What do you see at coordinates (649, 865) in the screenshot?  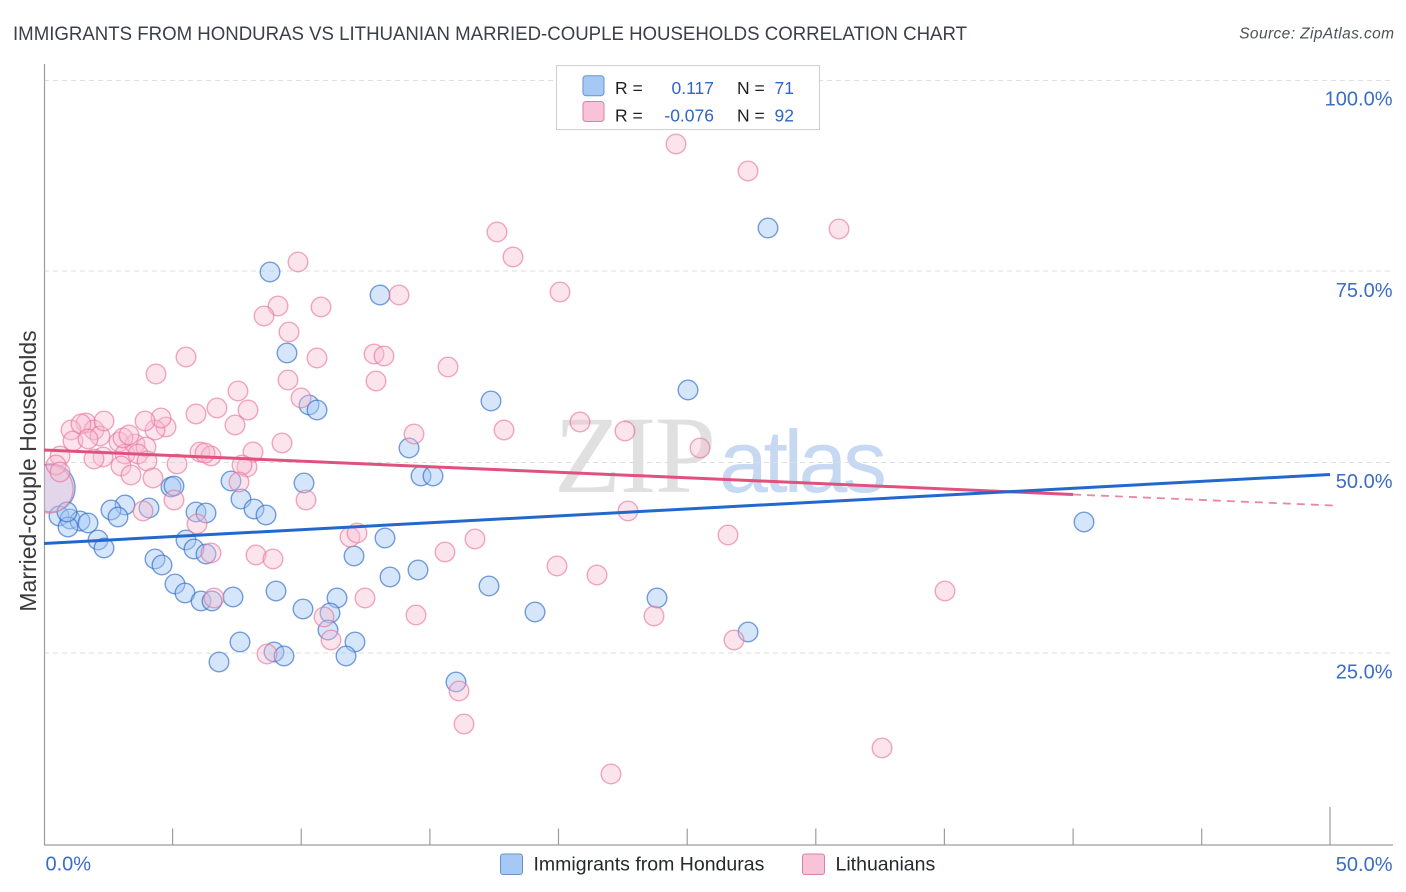 I see `svg-text: Immigrants from Honduras` at bounding box center [649, 865].